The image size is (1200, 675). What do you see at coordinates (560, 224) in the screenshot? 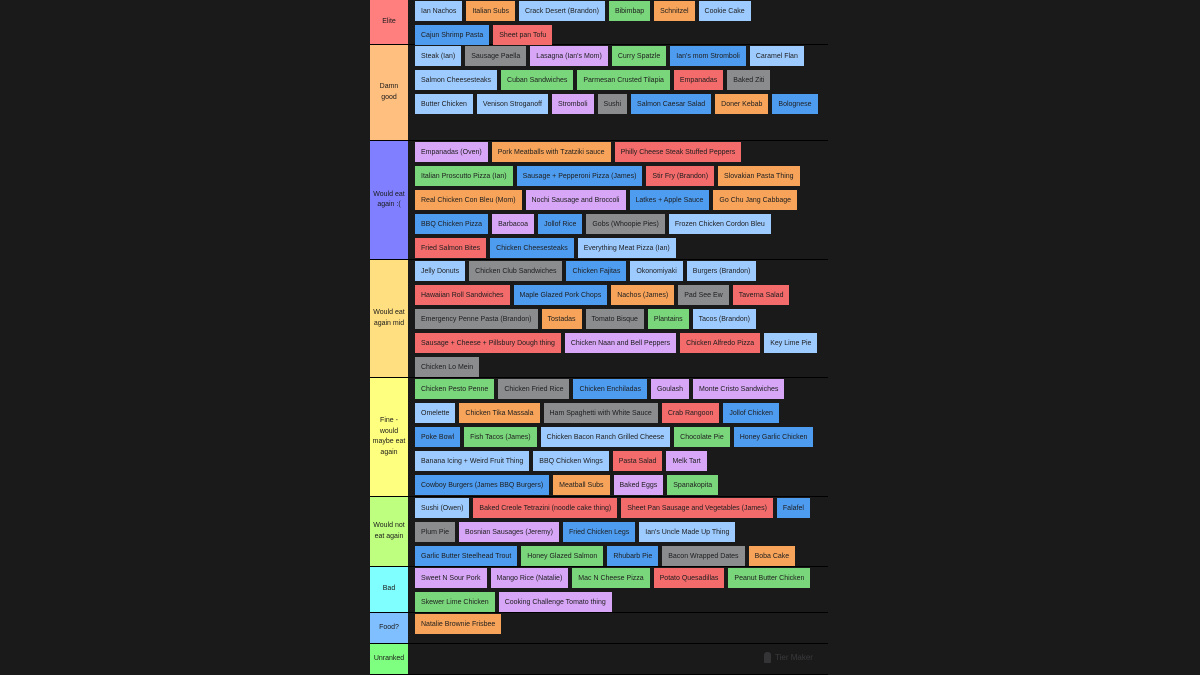
I see `tier-item: Jollof Rice` at bounding box center [560, 224].